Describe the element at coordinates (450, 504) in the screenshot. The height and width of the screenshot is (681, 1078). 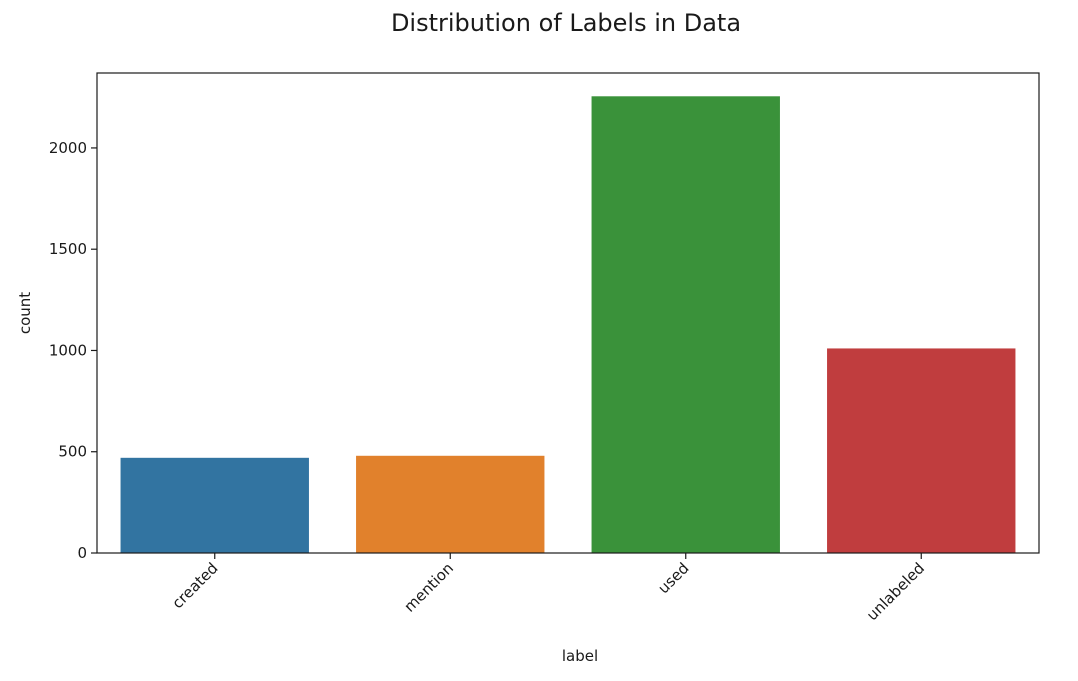
I see `bar-mention` at that location.